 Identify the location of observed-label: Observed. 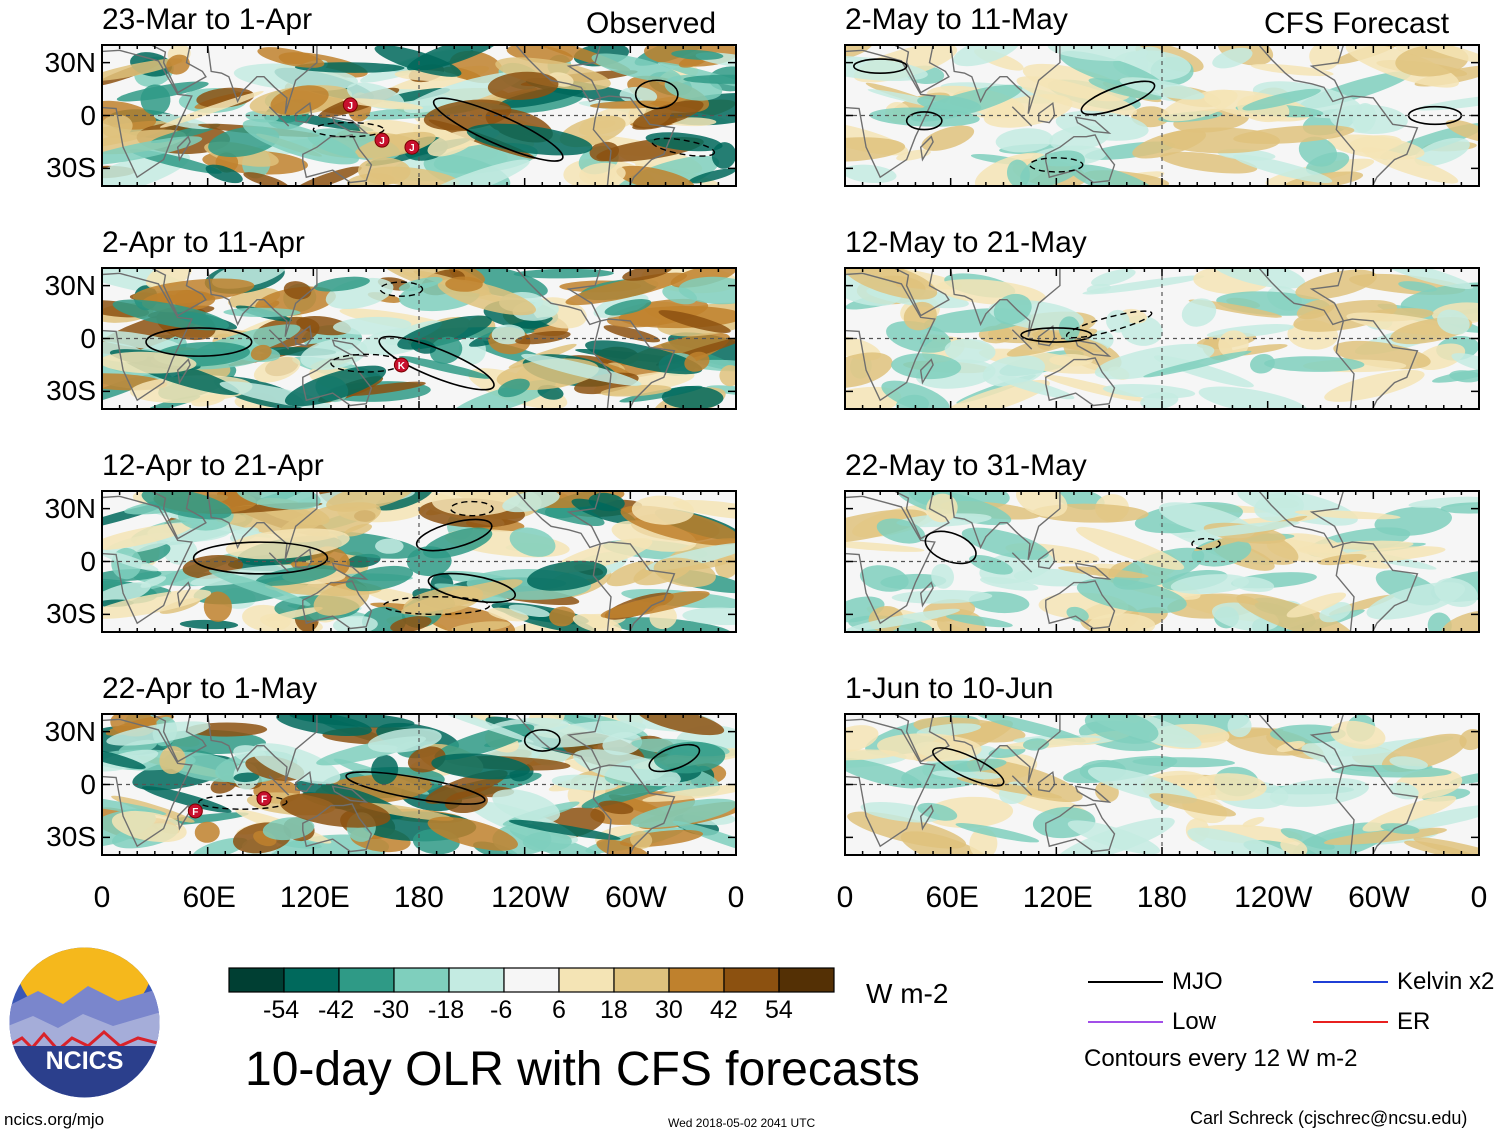
(651, 23).